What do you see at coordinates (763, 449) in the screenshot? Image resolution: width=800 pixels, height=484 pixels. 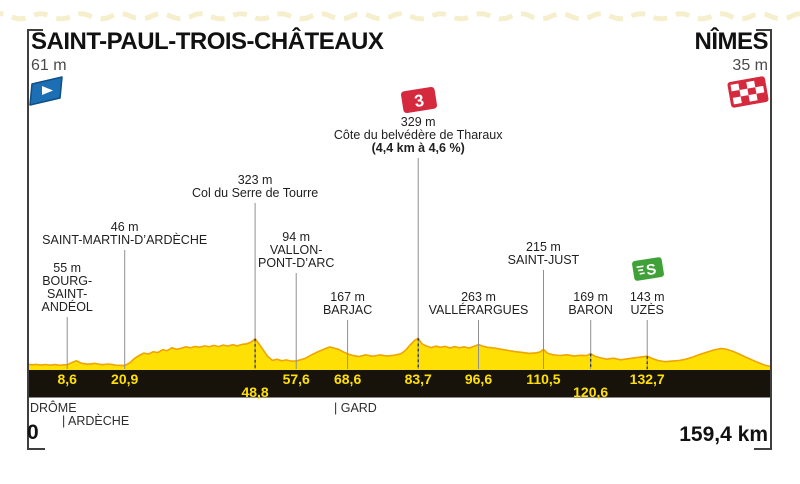 I see `right-bracket-tick-bottom` at bounding box center [763, 449].